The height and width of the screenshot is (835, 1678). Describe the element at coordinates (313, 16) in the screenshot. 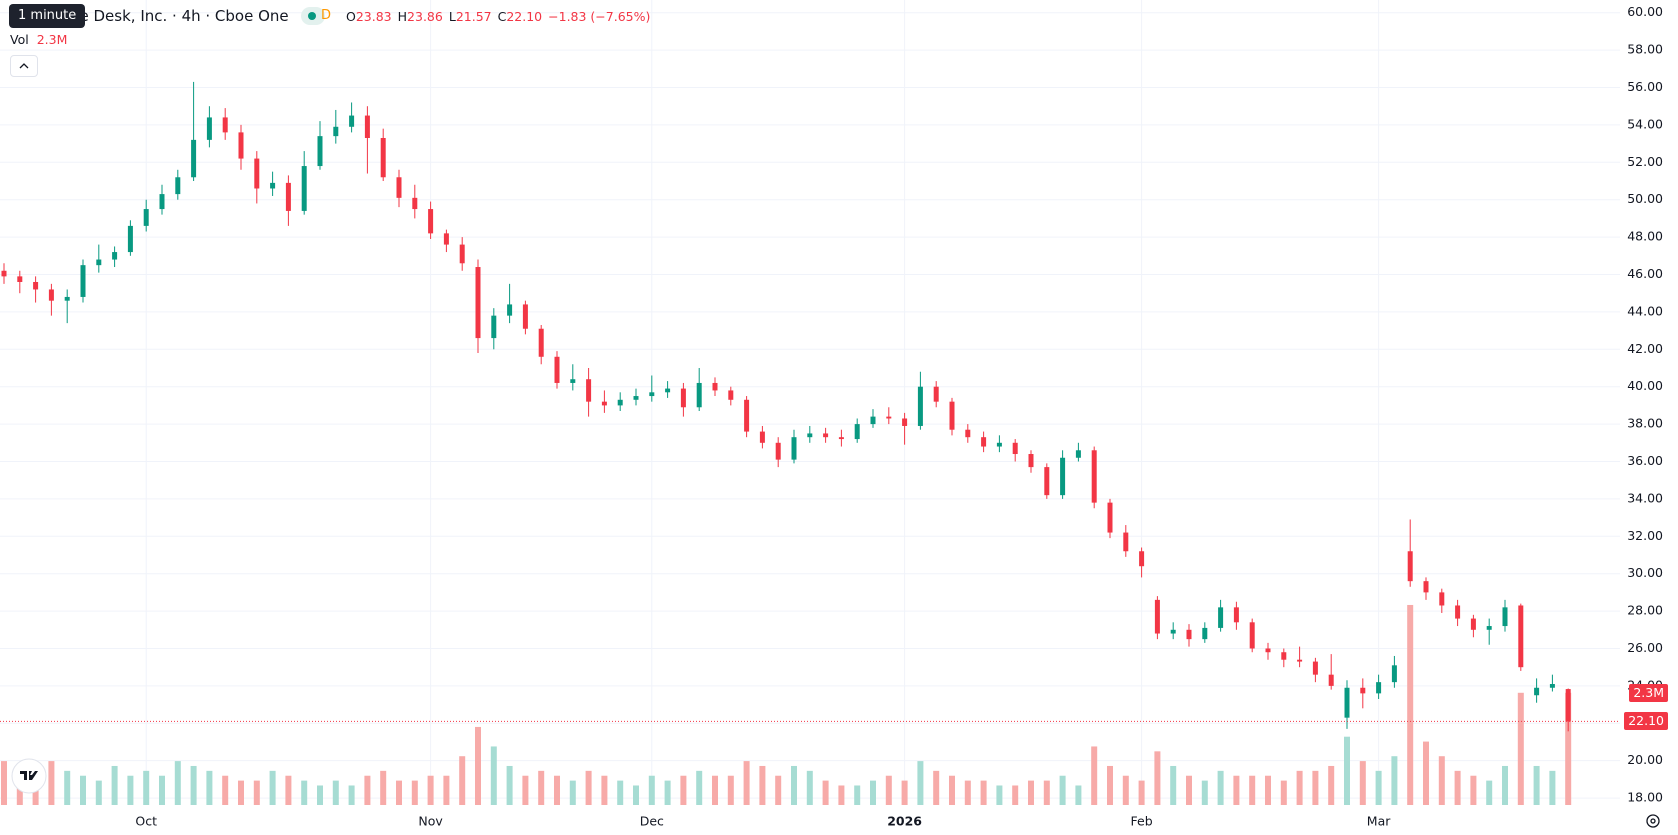

I see `market-status` at that location.